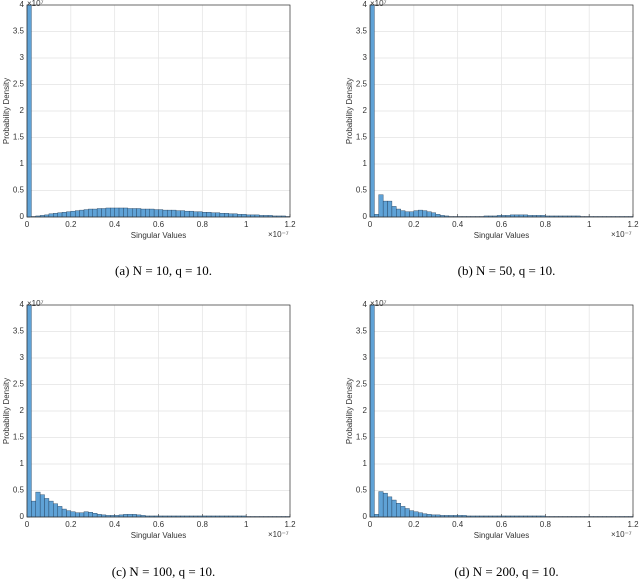 Image resolution: width=640 pixels, height=581 pixels. What do you see at coordinates (22, 357) in the screenshot?
I see `y-tick-label: 3` at bounding box center [22, 357].